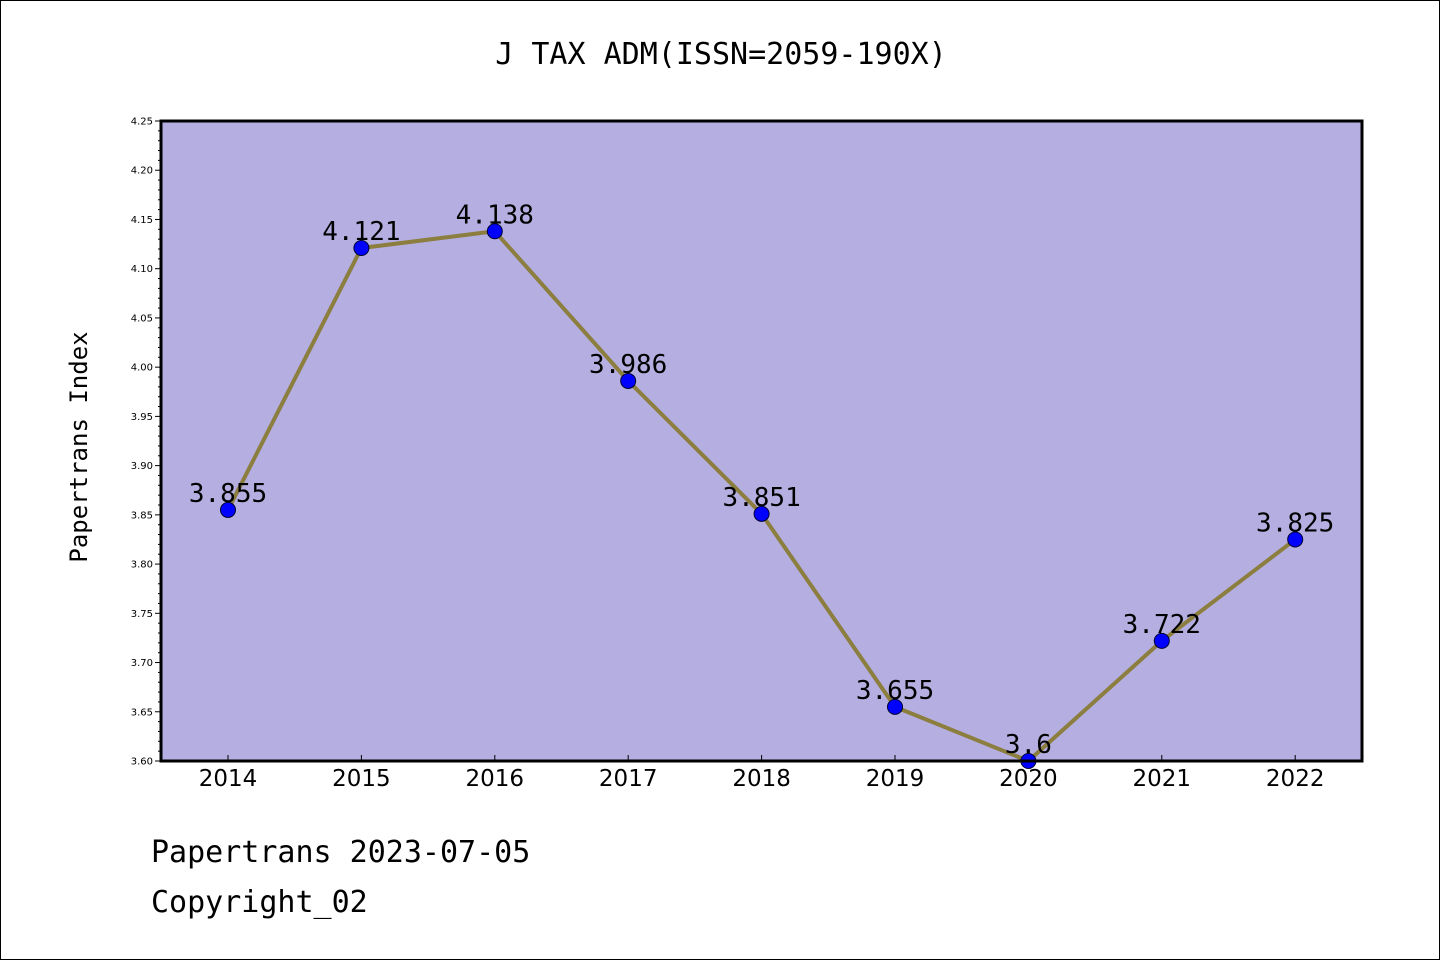  Describe the element at coordinates (142, 466) in the screenshot. I see `y-tick-label: 3.90` at that location.